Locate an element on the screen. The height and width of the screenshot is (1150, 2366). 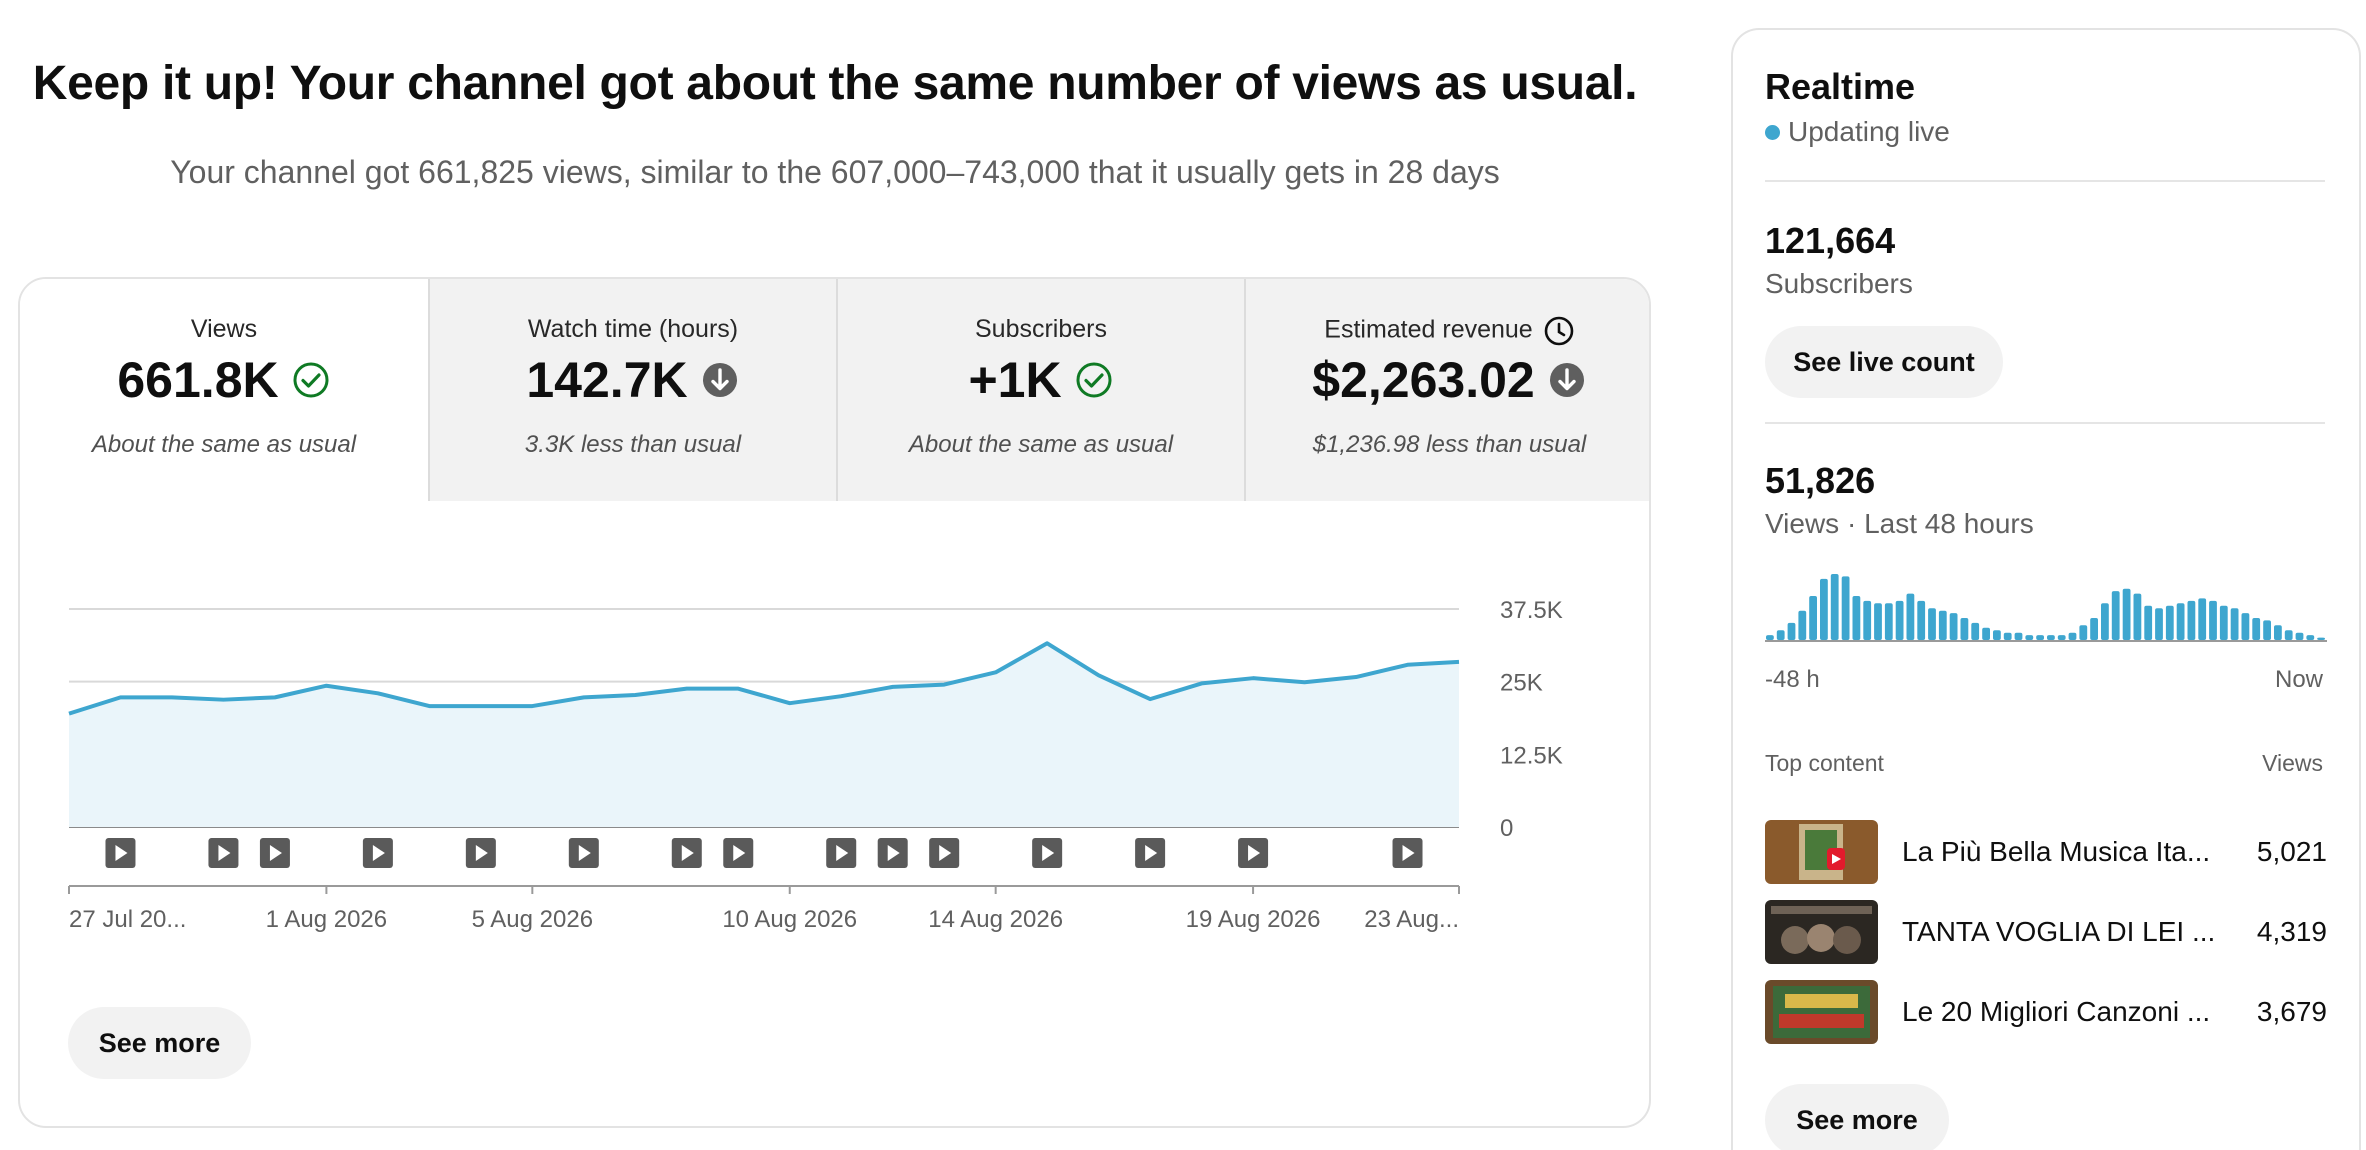
see-live-count-button: See live count is located at coordinates (1884, 362).